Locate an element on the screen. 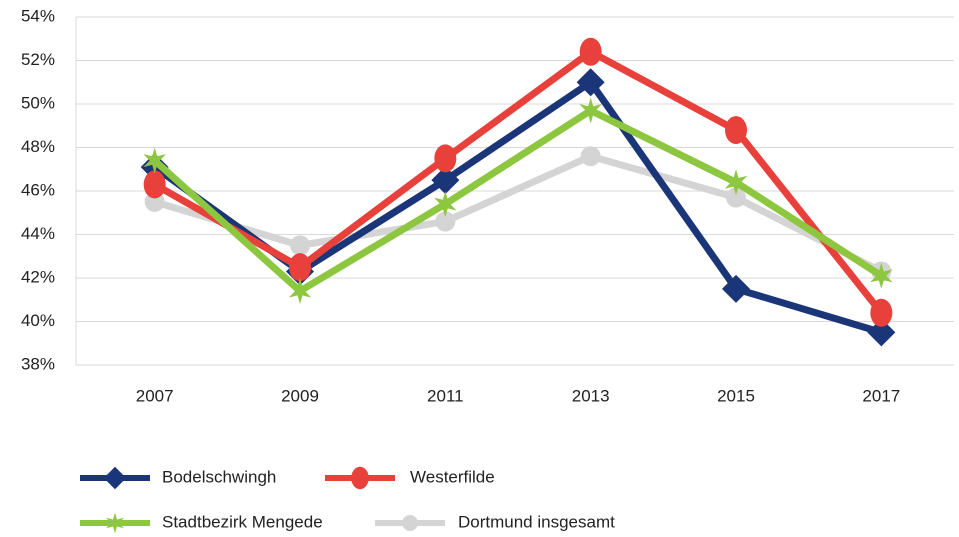  legend-label: Dortmund insgesamt is located at coordinates (536, 521).